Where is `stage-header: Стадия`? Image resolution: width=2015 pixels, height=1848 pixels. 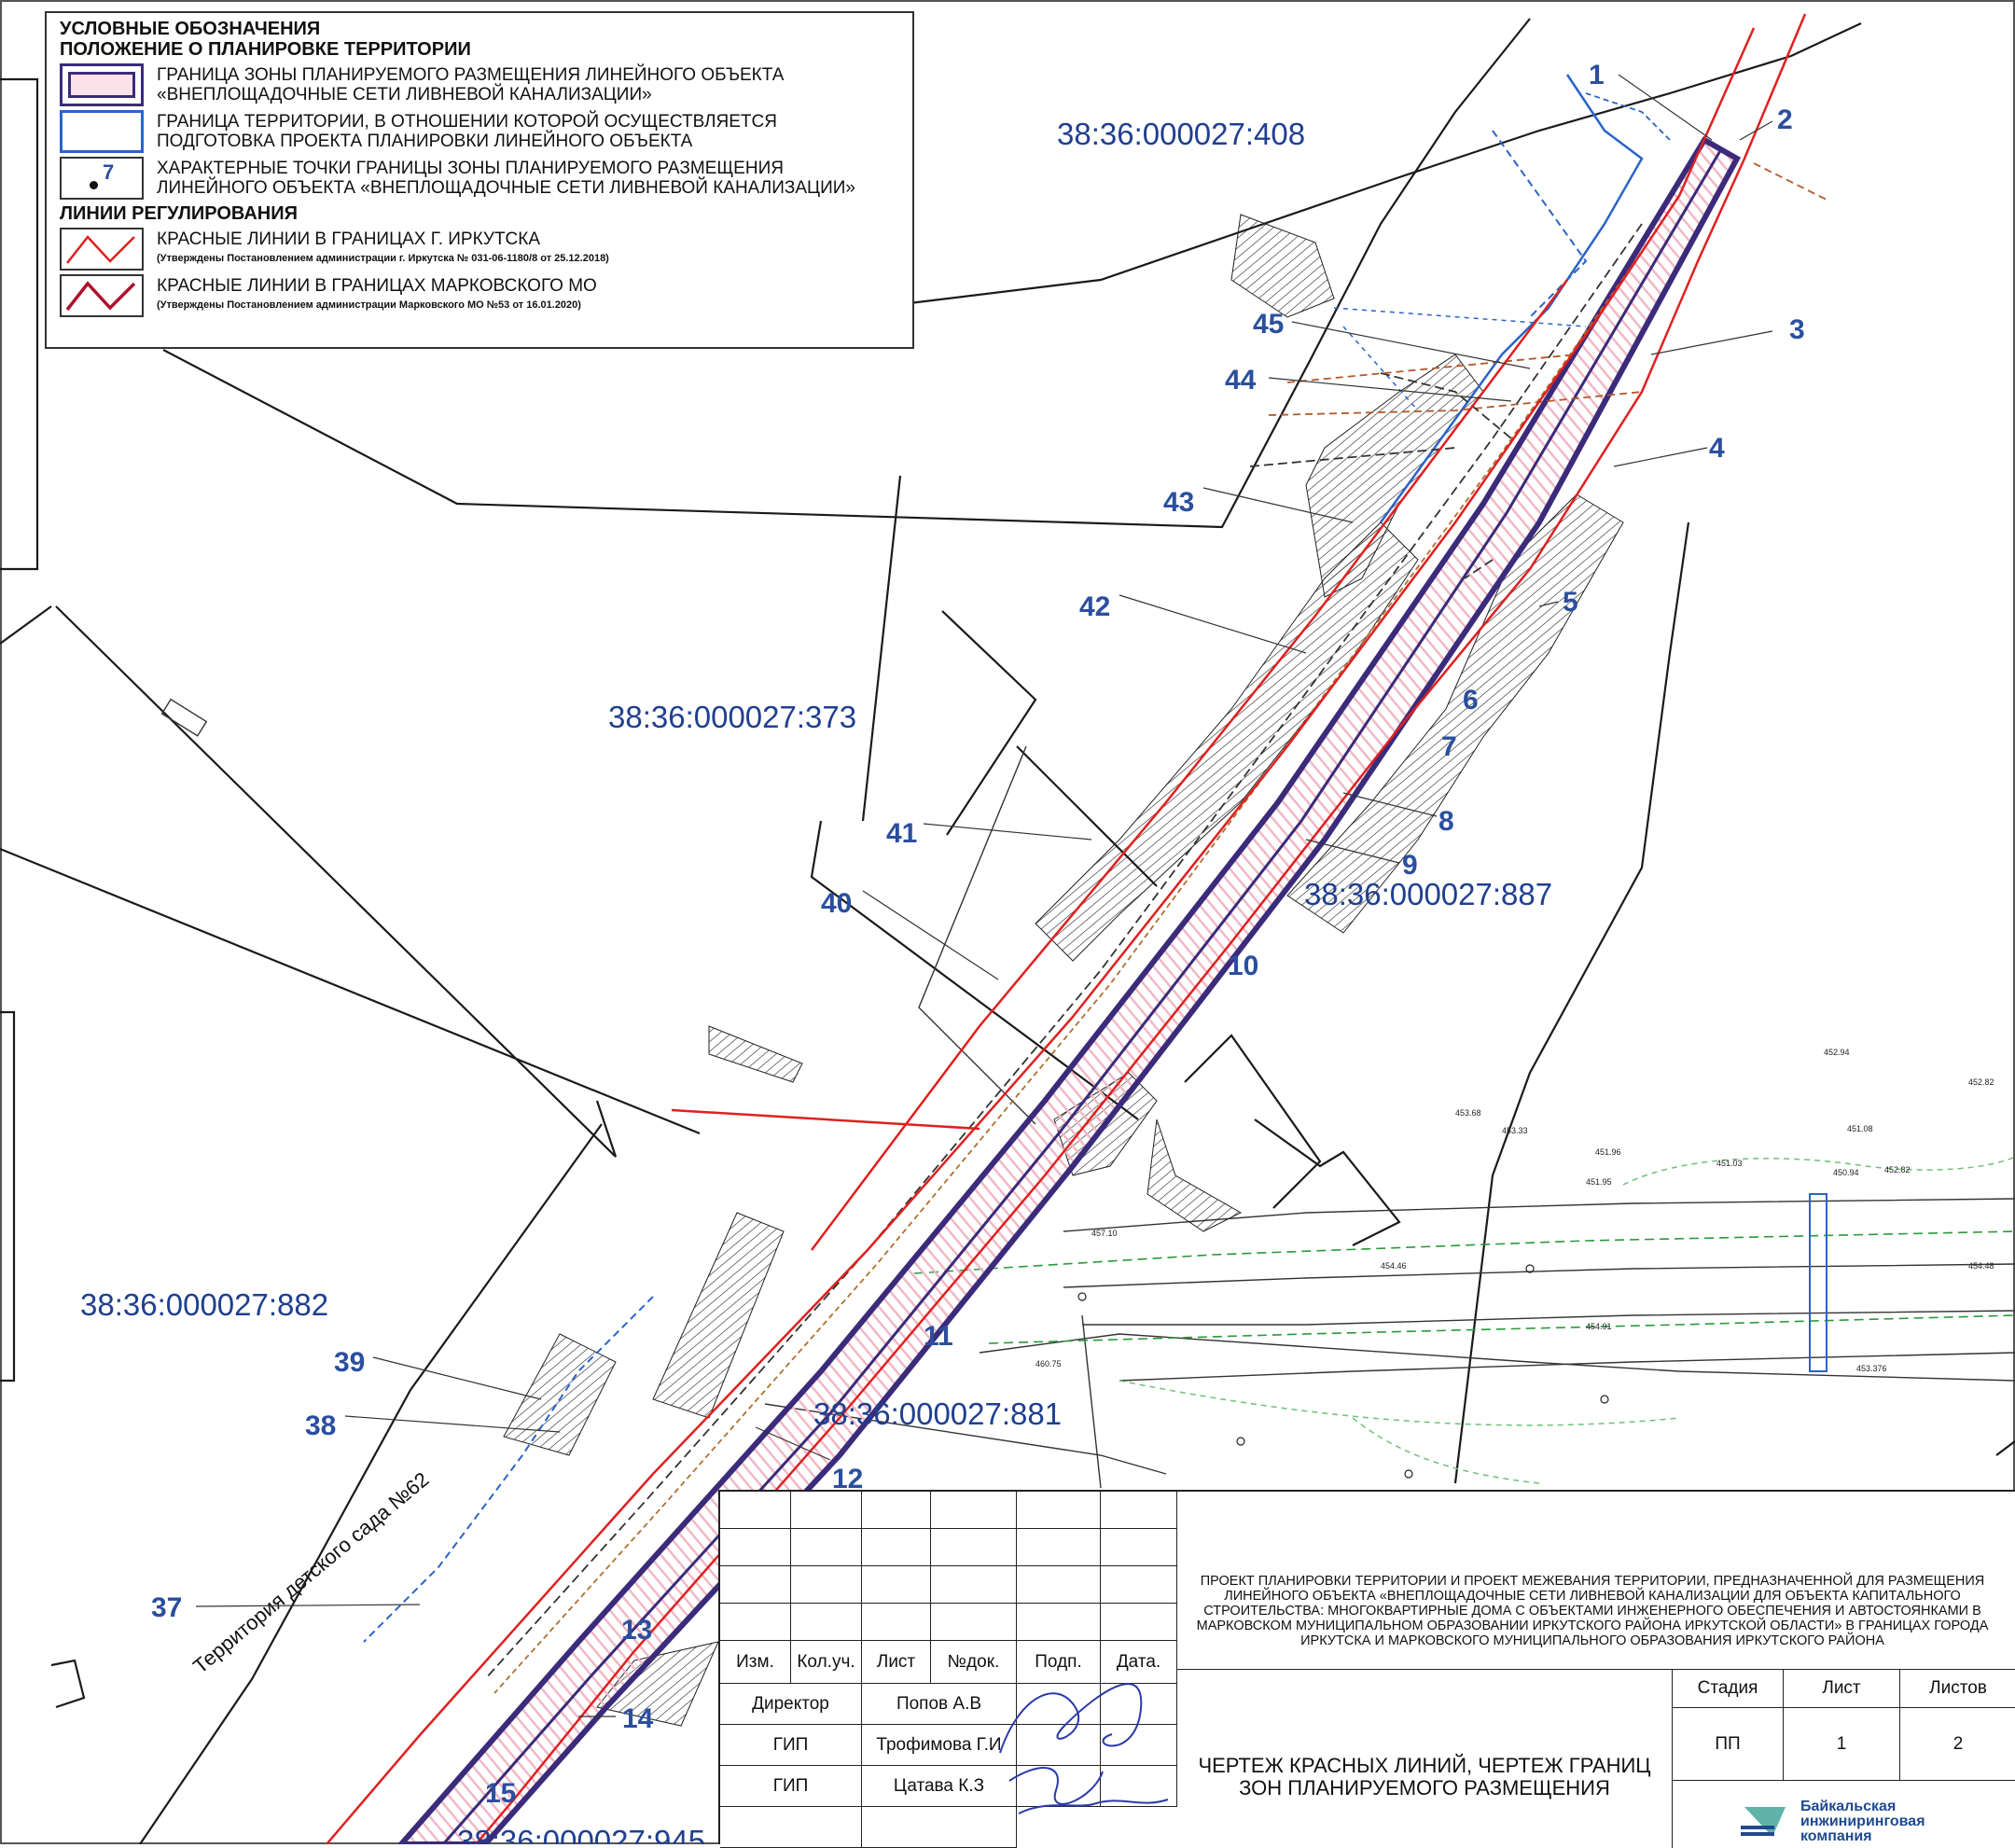 stage-header: Стадия is located at coordinates (1728, 1688).